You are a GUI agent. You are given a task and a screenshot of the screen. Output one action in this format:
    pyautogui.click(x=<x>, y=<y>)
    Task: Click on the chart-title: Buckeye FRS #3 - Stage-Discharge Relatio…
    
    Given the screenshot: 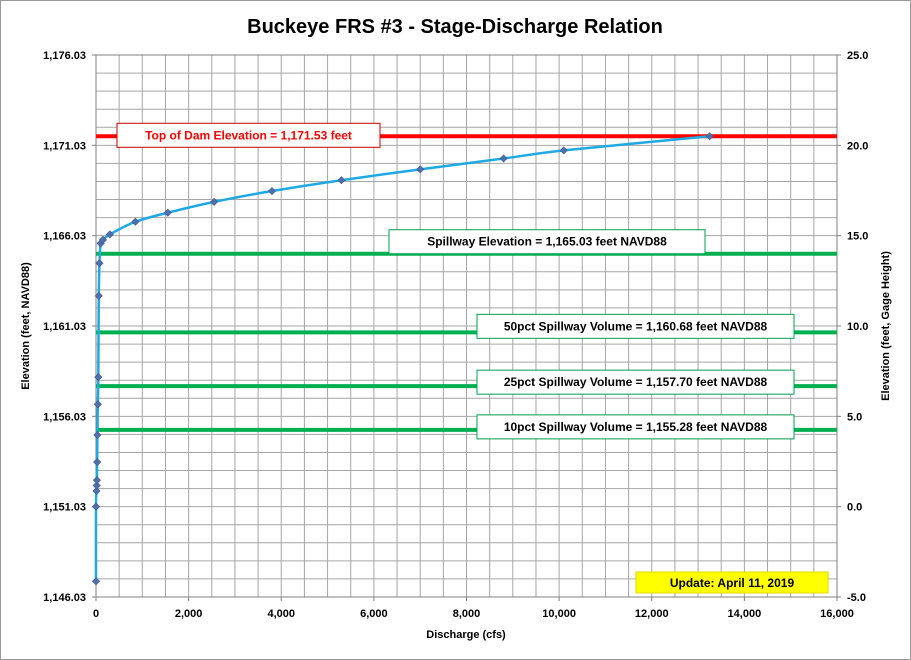 What is the action you would take?
    pyautogui.click(x=455, y=27)
    